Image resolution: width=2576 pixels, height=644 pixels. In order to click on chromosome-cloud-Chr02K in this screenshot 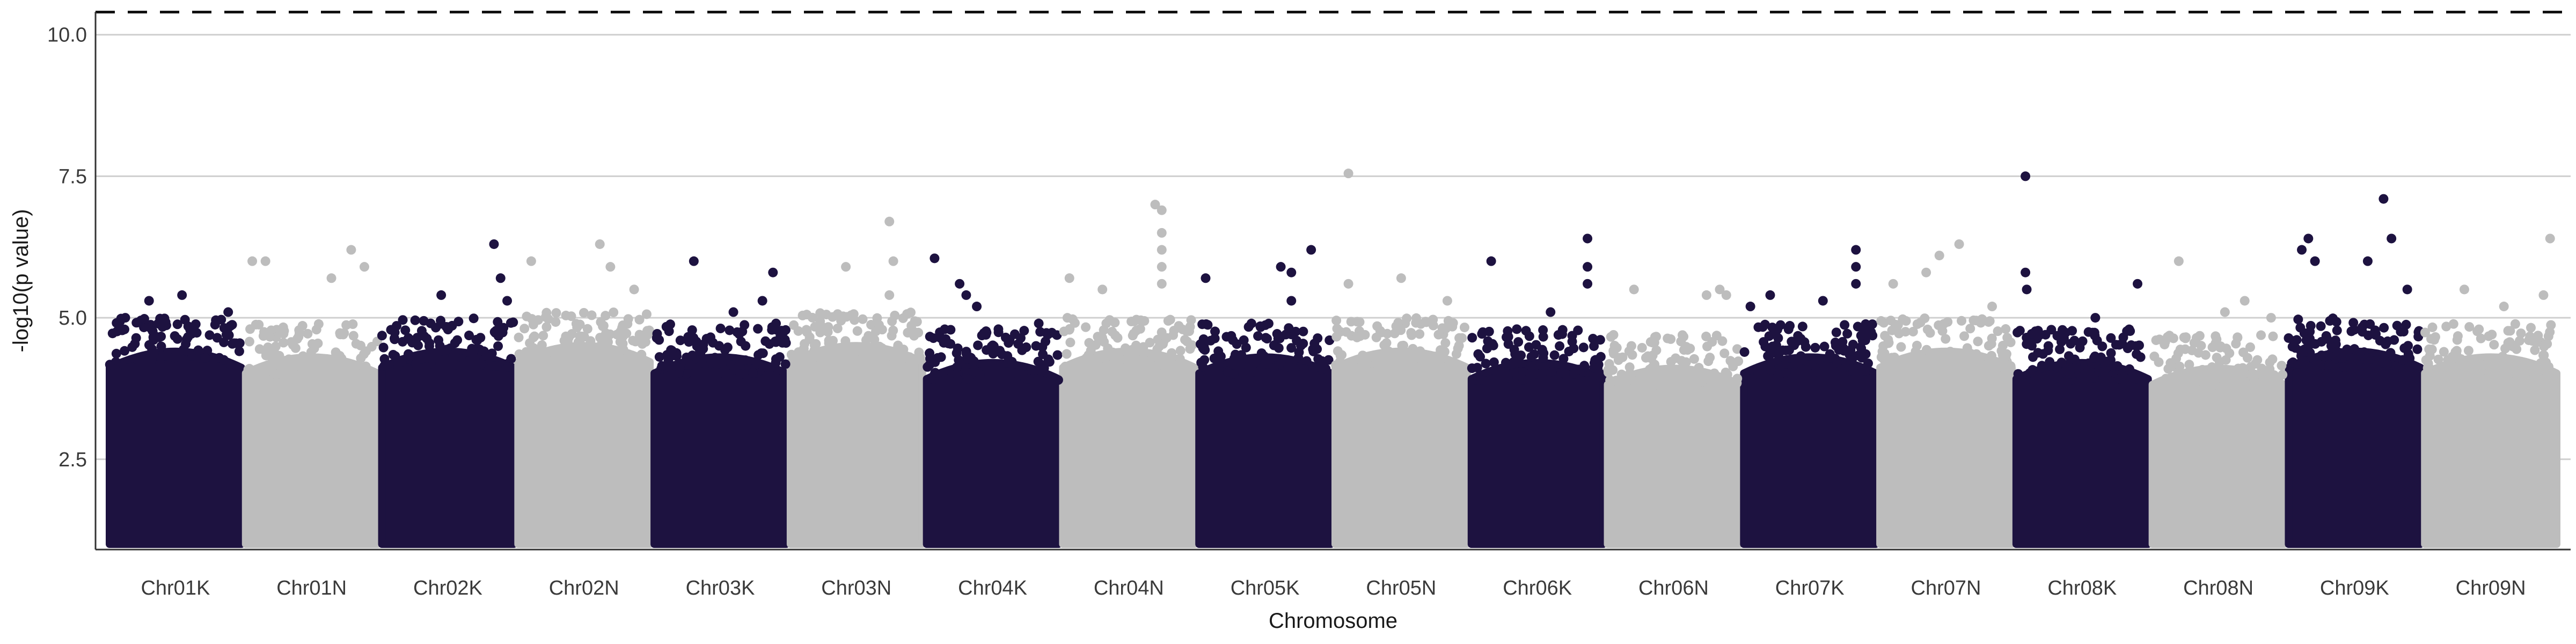, I will do `click(448, 447)`.